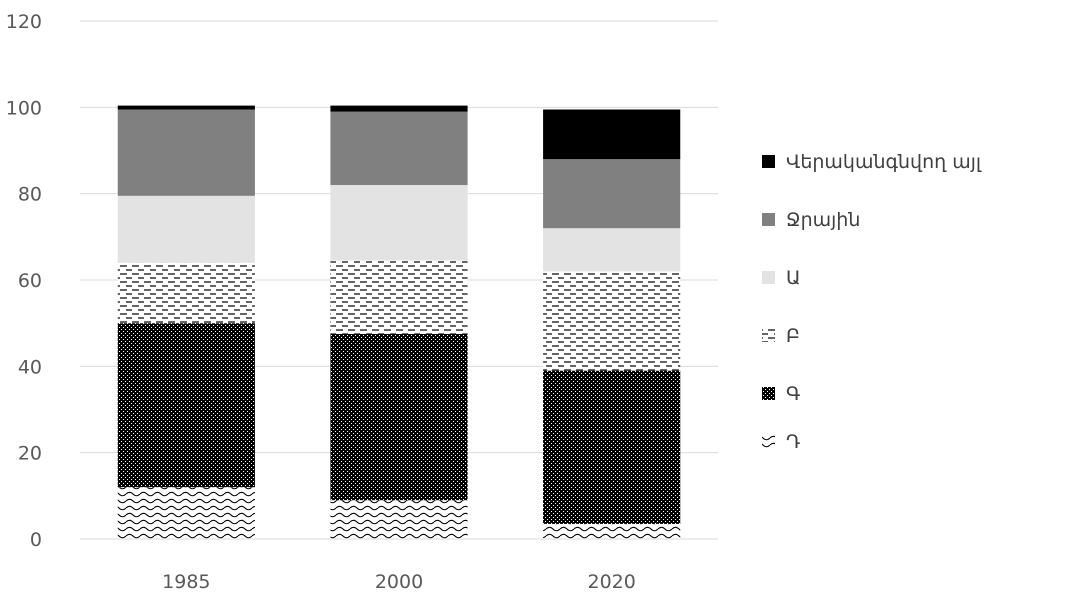 The width and height of the screenshot is (1065, 597). Describe the element at coordinates (793, 442) in the screenshot. I see `legend-label: Դ` at that location.